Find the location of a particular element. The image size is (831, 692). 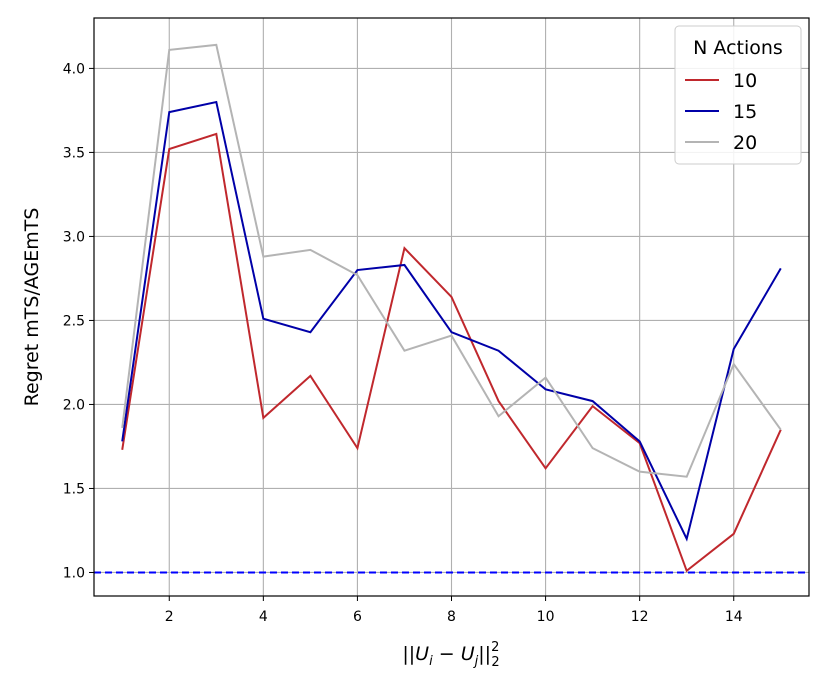

legend: N Actions 10 15 20 is located at coordinates (738, 95).